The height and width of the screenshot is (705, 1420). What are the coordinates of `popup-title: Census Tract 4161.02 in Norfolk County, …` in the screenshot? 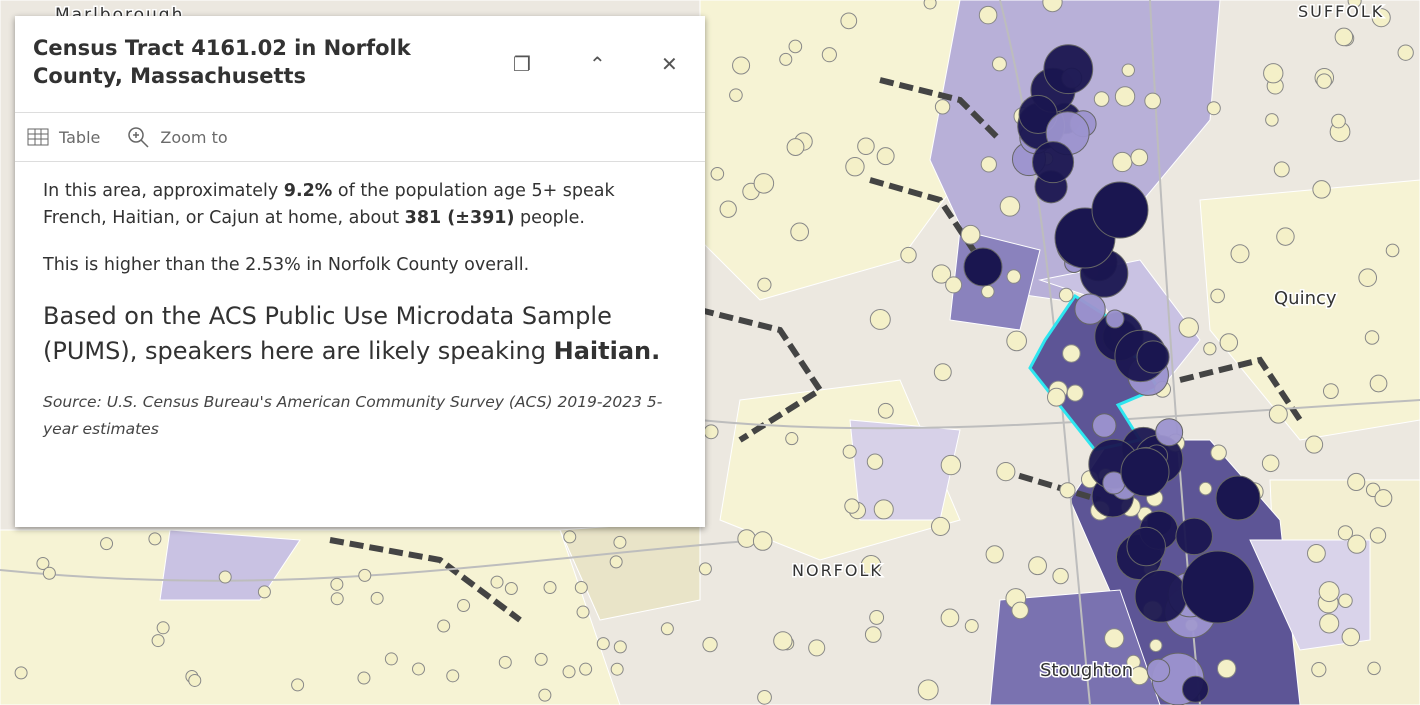 It's located at (222, 62).